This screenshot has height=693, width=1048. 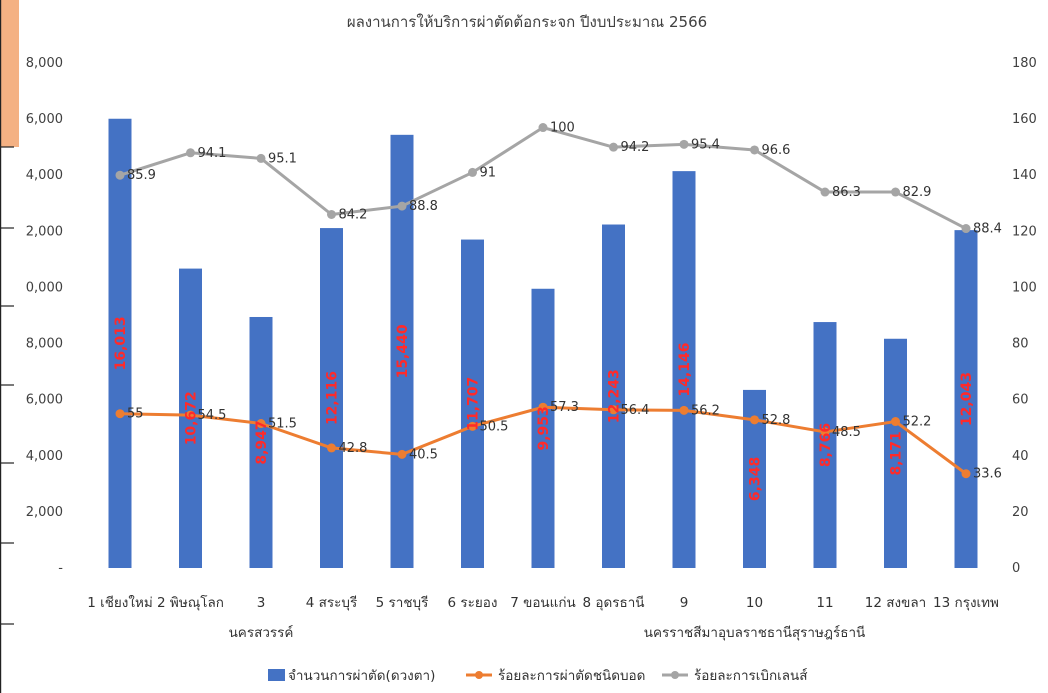 I want to click on legend-label: ร้อยละการผ่าตัดชนิดบอด, so click(x=571, y=676).